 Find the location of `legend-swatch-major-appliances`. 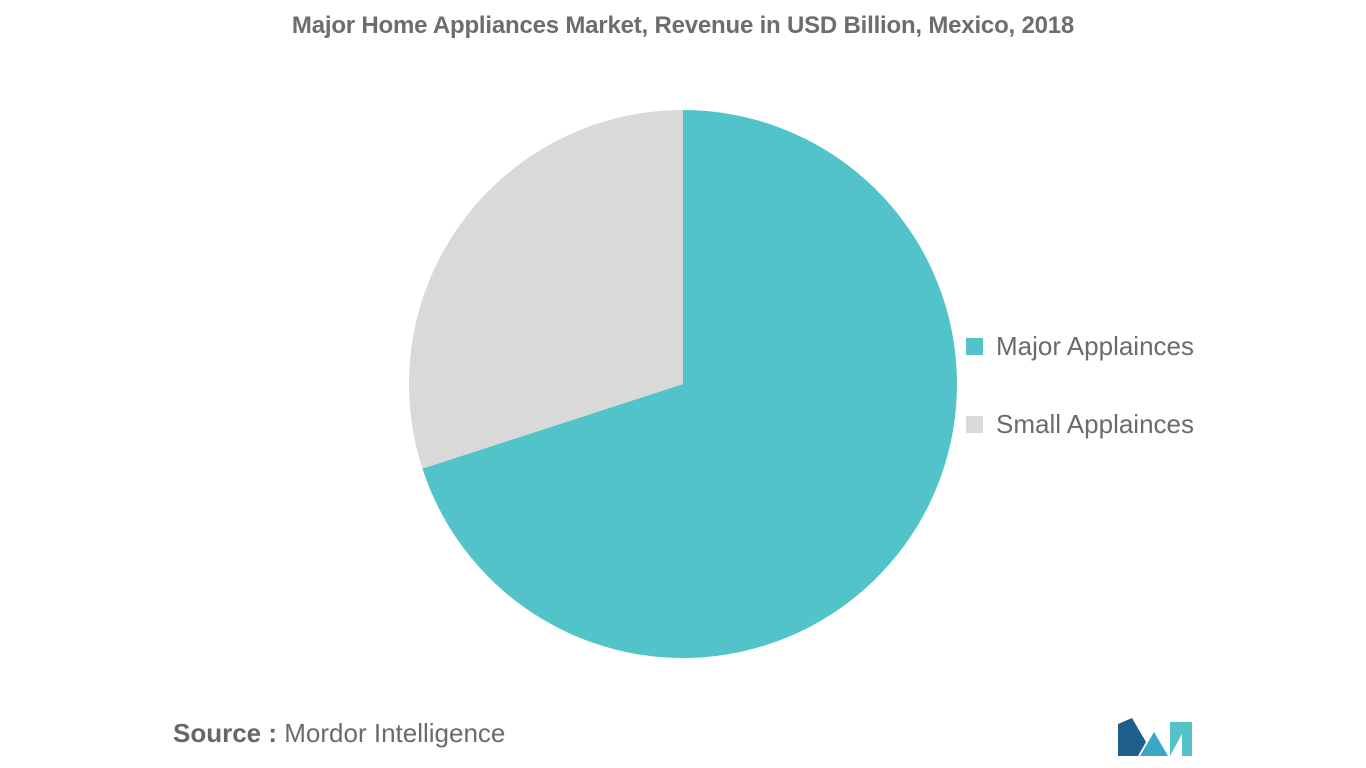

legend-swatch-major-appliances is located at coordinates (974, 346).